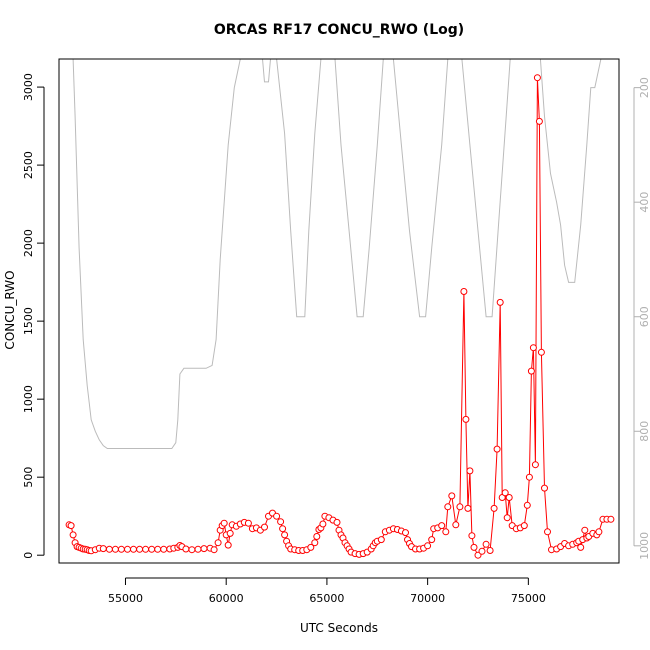 Image resolution: width=650 pixels, height=650 pixels. Describe the element at coordinates (644, 546) in the screenshot. I see `right-tick-label-4: 1000` at that location.